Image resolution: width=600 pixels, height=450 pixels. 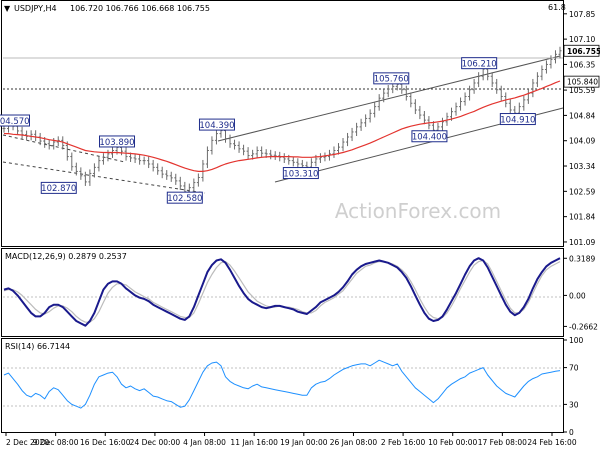 I want to click on svg-text: 104.400, so click(x=429, y=138).